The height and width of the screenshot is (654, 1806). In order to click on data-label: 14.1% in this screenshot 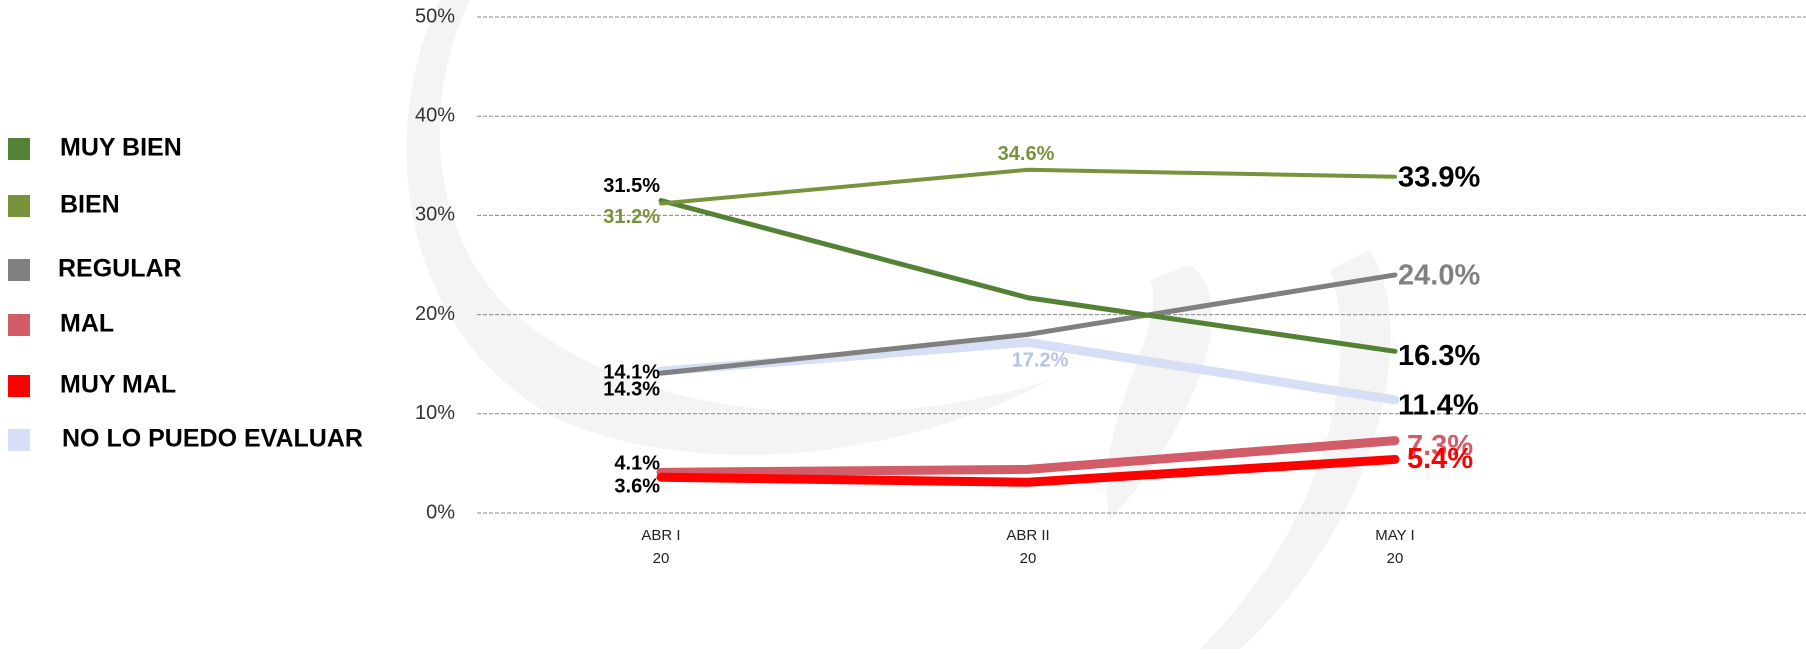, I will do `click(631, 372)`.